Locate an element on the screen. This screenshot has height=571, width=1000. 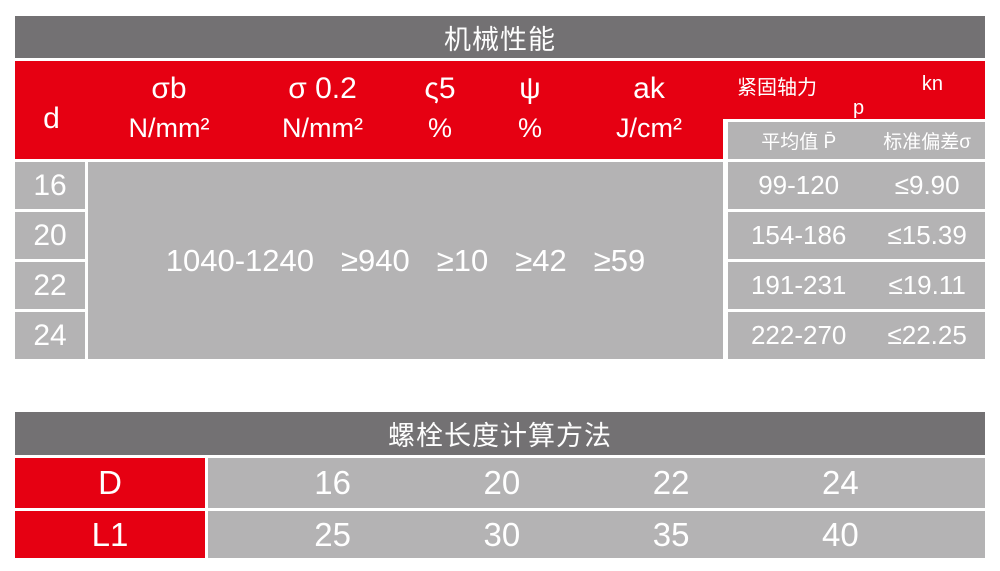
d-values-column: 16 20 22 24 is located at coordinates (50, 260).